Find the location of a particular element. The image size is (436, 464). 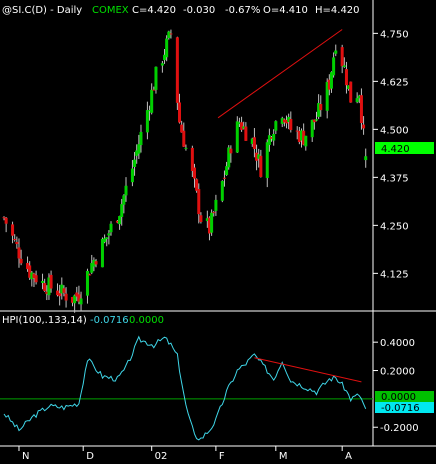

hpi-value-badge is located at coordinates (404, 407).